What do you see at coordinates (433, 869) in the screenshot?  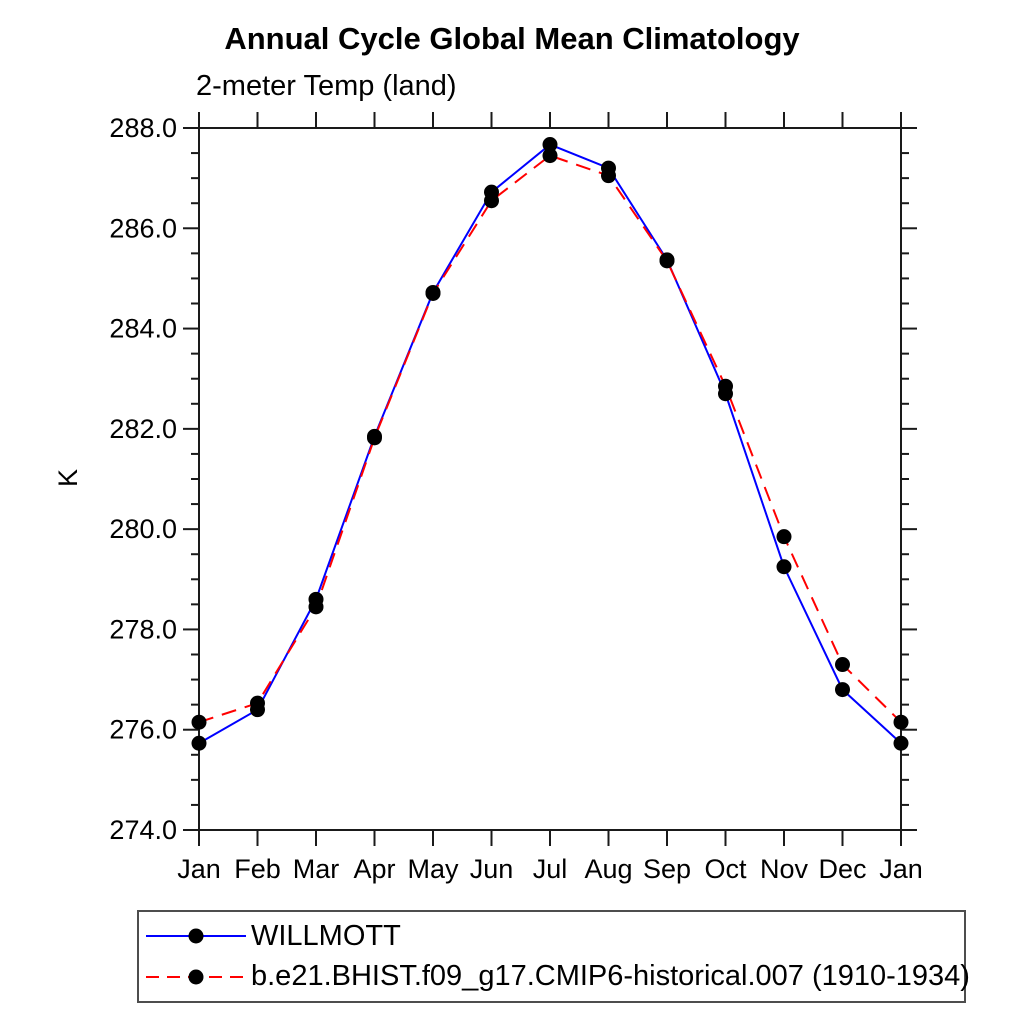 I see `x-tick-label: May` at bounding box center [433, 869].